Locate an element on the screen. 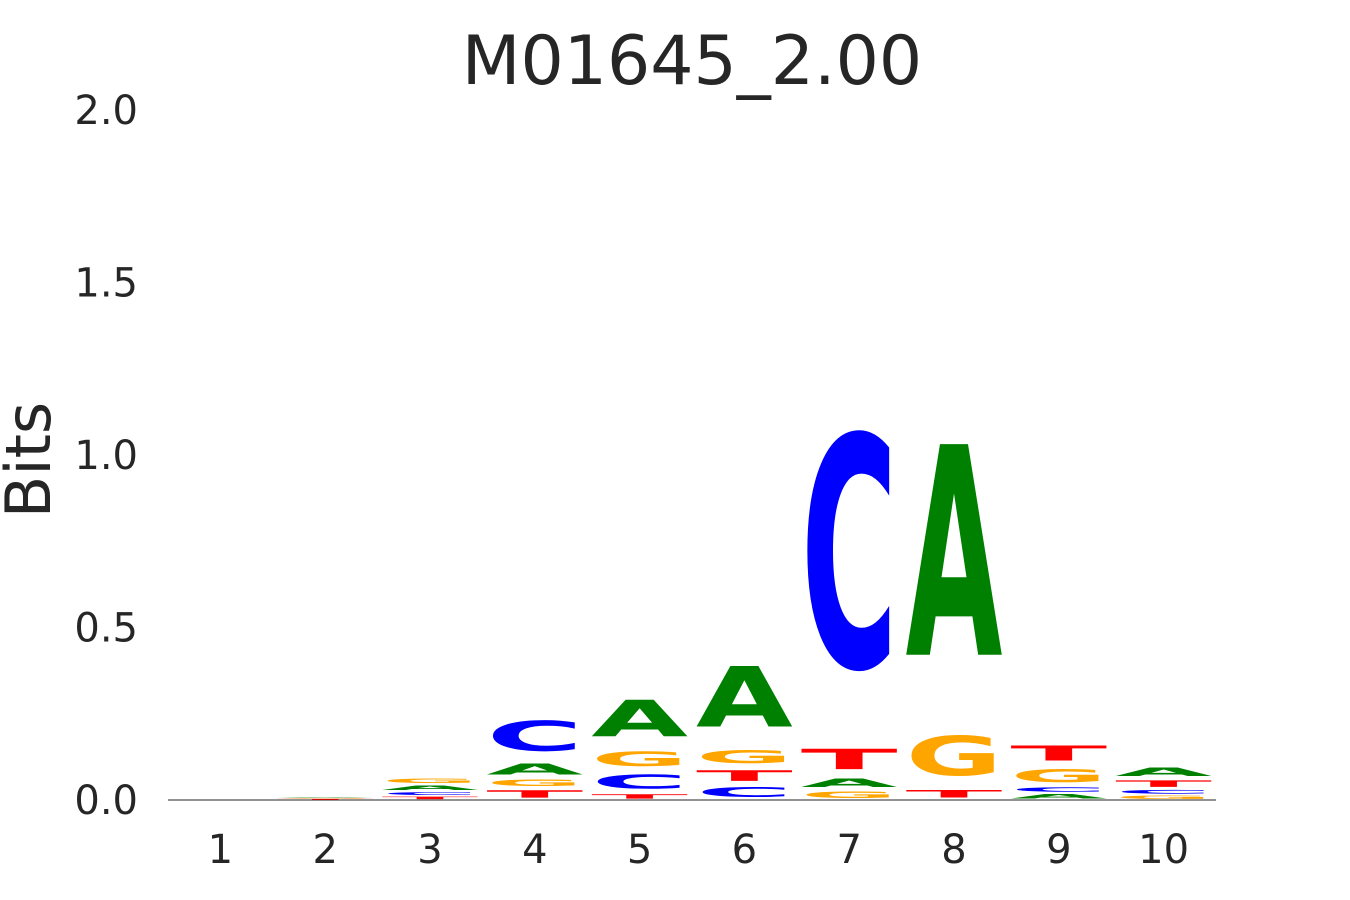  x-tick-label: 6 is located at coordinates (744, 850).